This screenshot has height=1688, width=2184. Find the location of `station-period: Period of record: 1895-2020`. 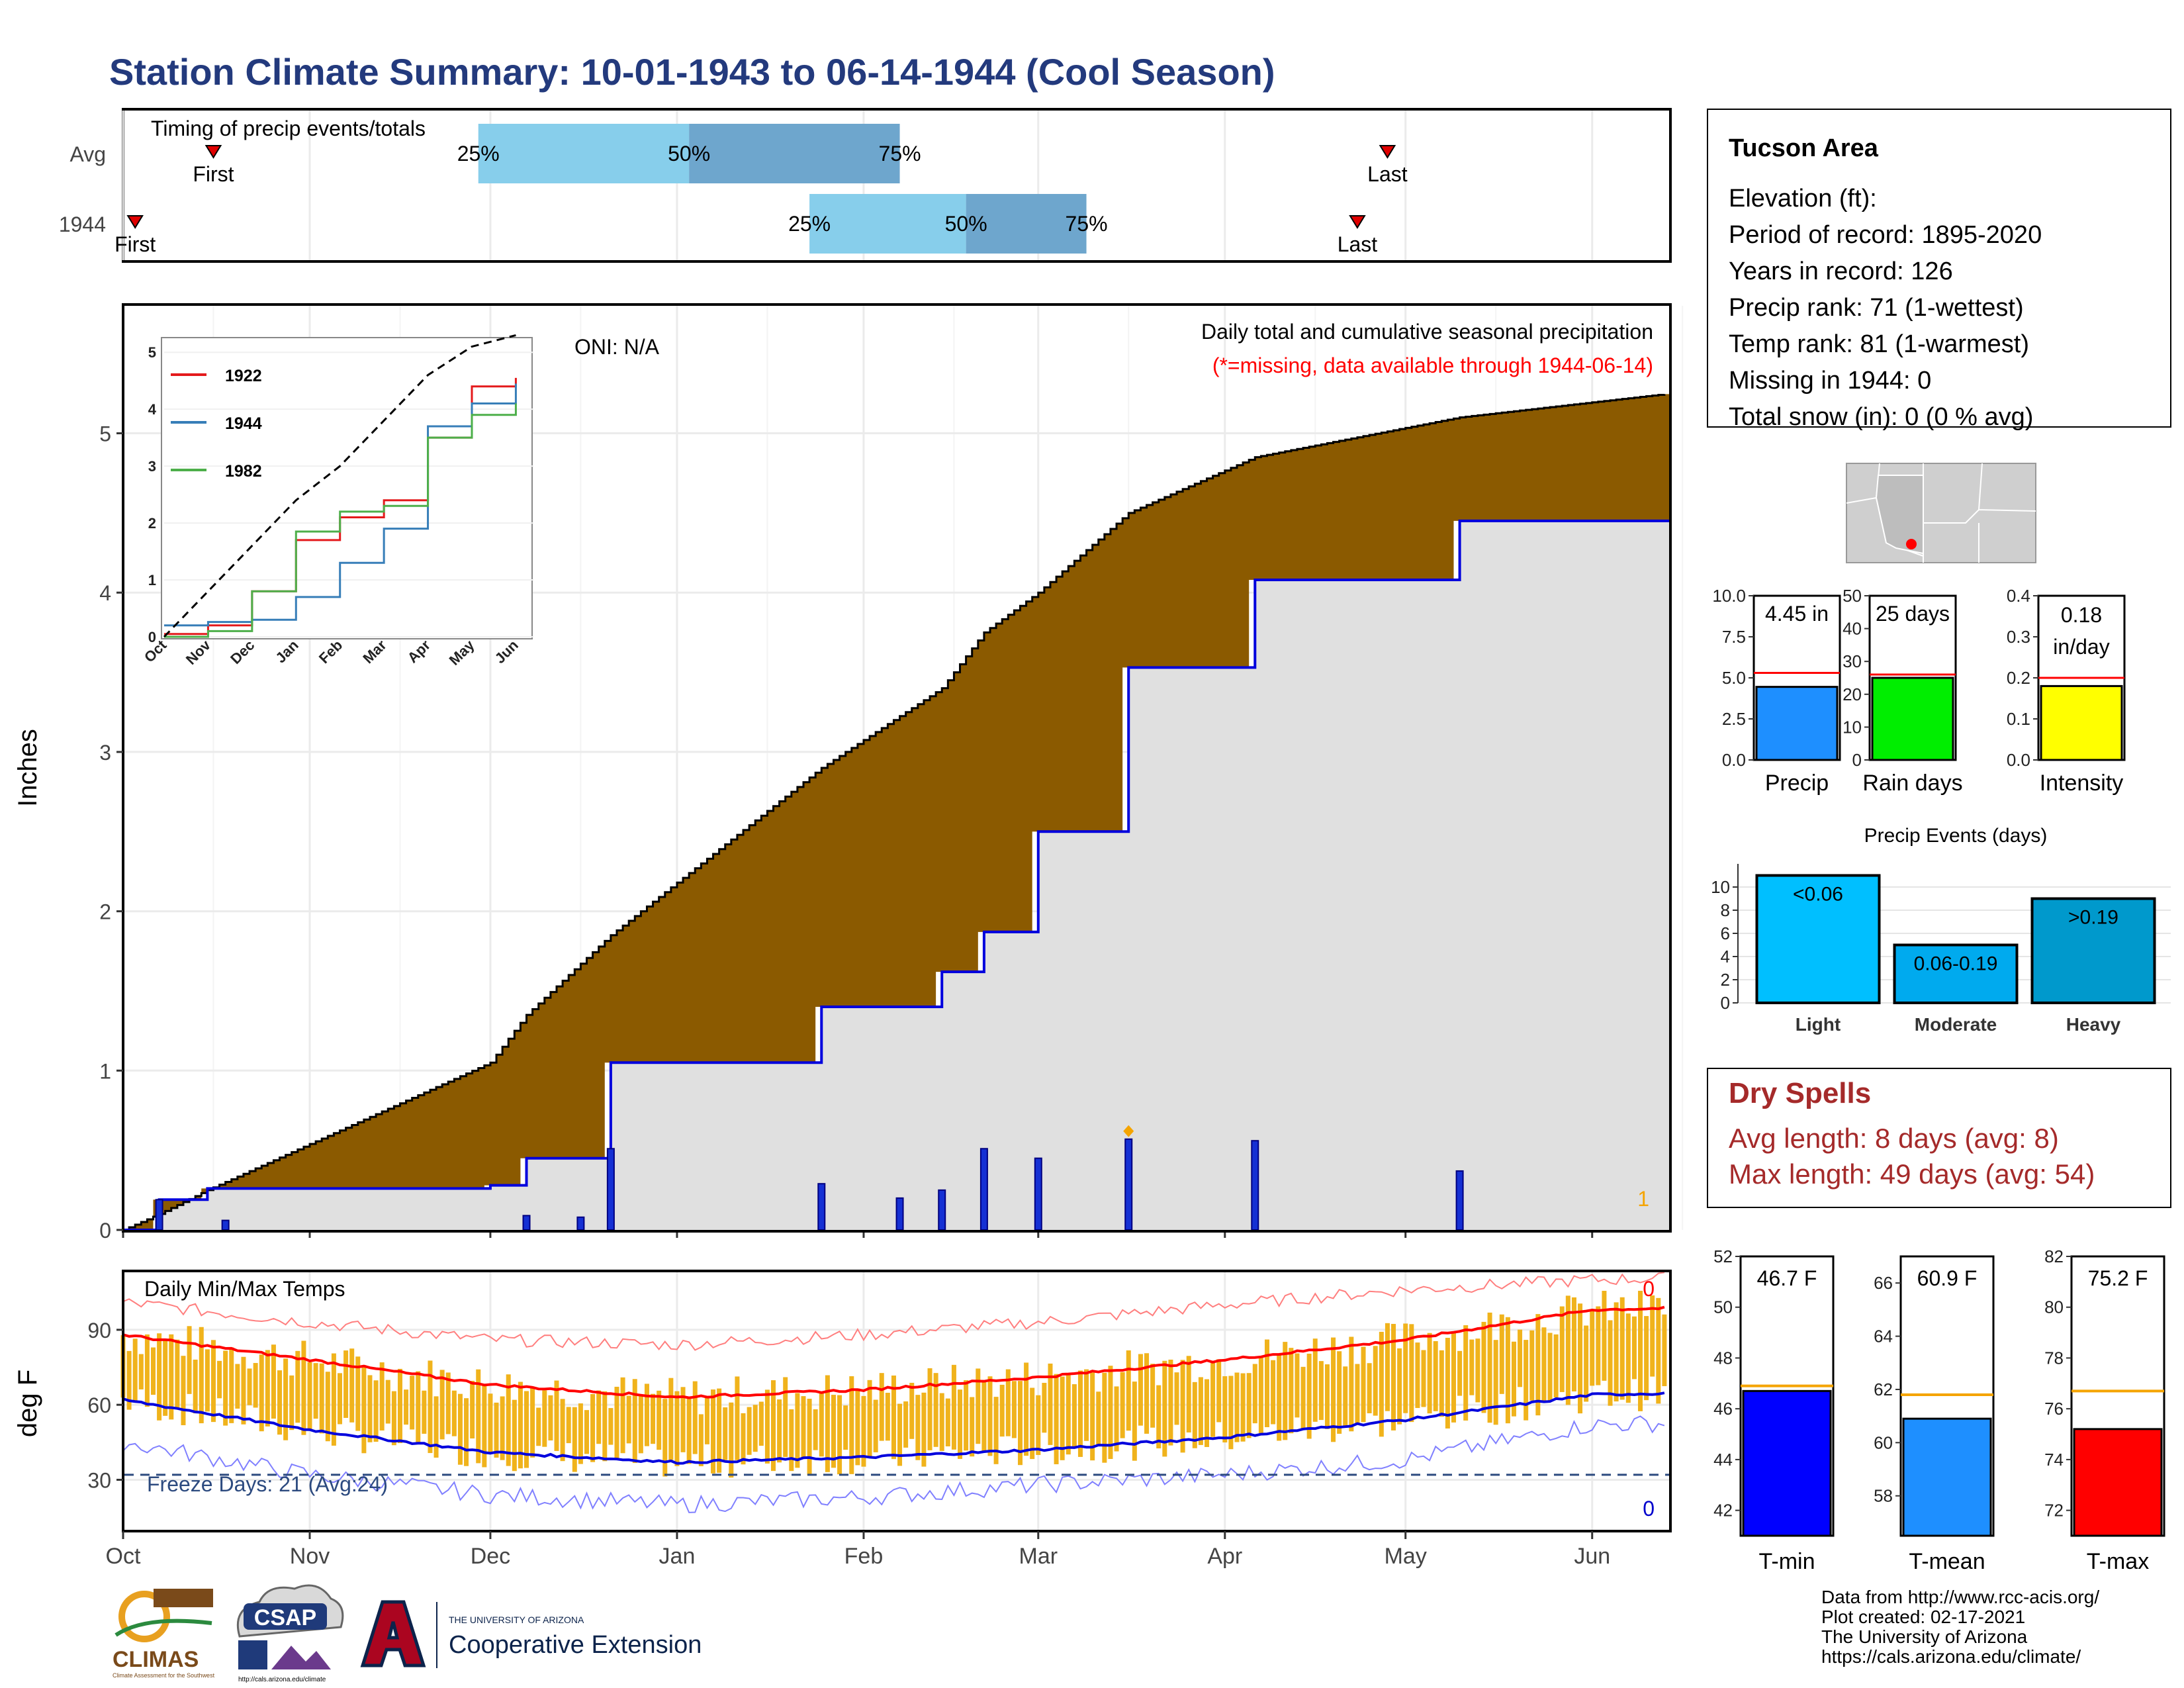

station-period: Period of record: 1895-2020 is located at coordinates (1885, 235).